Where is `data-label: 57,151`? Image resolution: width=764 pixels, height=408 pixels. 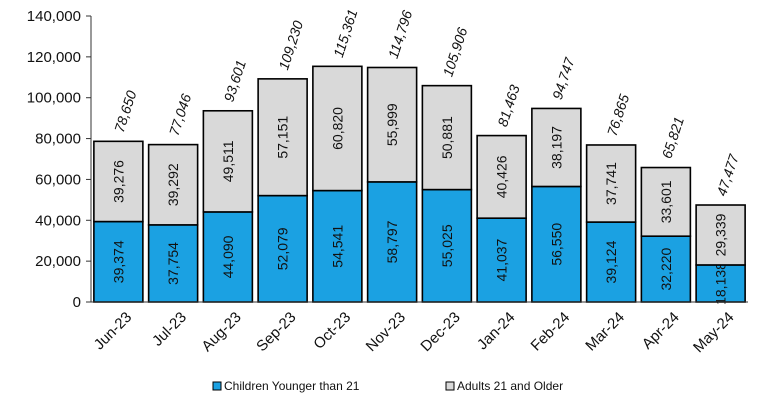
data-label: 57,151 is located at coordinates (283, 137).